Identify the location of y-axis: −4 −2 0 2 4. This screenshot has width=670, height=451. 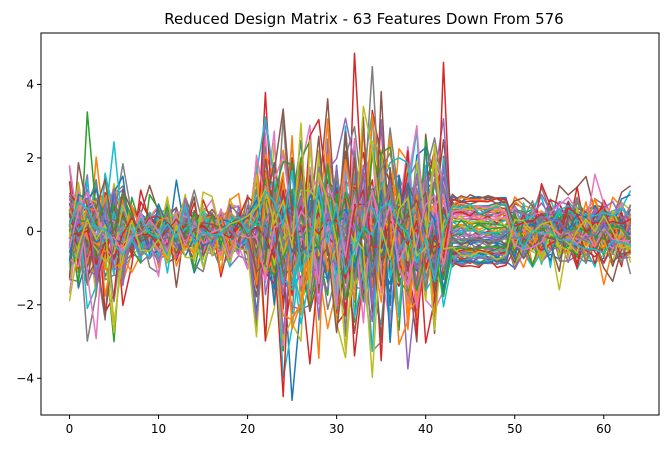
(28, 231).